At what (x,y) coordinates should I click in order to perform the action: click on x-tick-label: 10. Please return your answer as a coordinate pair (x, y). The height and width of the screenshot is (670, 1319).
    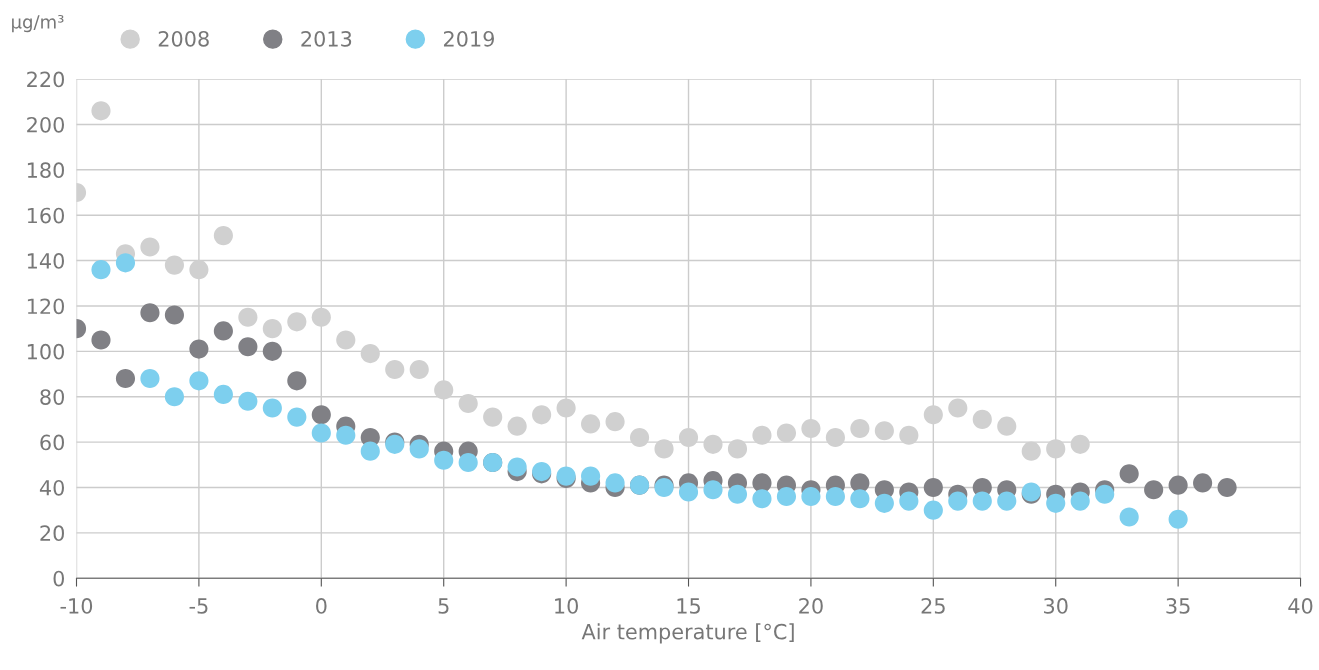
    Looking at the image, I should click on (566, 606).